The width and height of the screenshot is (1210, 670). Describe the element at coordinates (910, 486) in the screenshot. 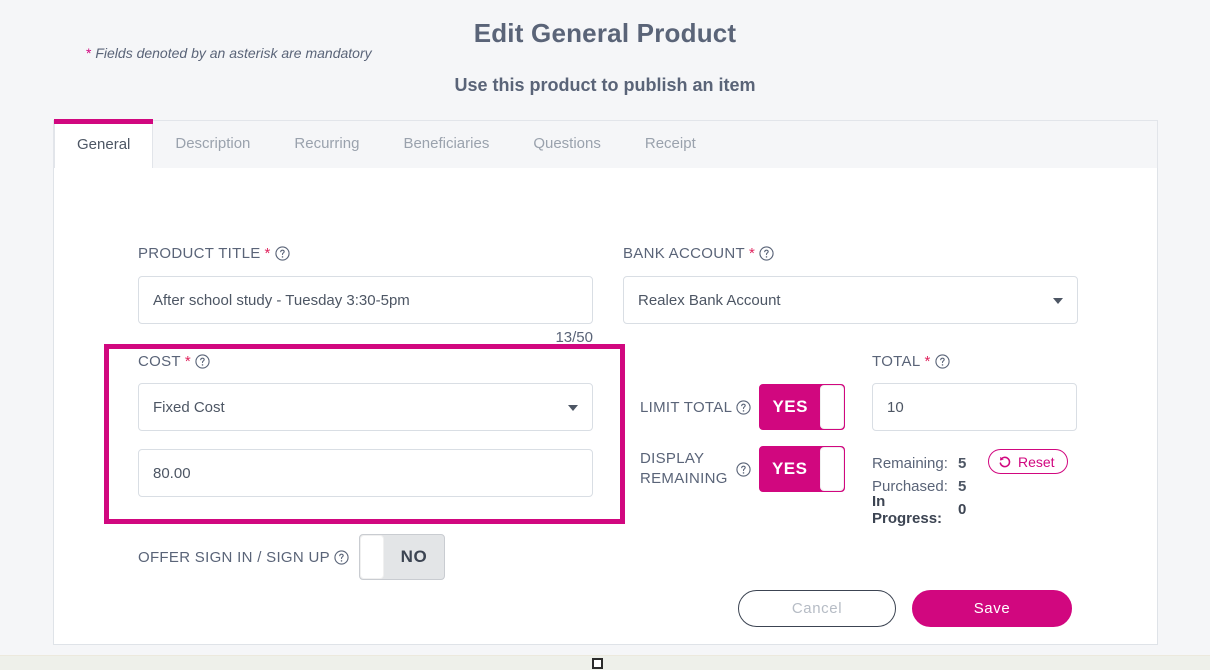

I see `stat-purchased-label: Purchased:` at that location.